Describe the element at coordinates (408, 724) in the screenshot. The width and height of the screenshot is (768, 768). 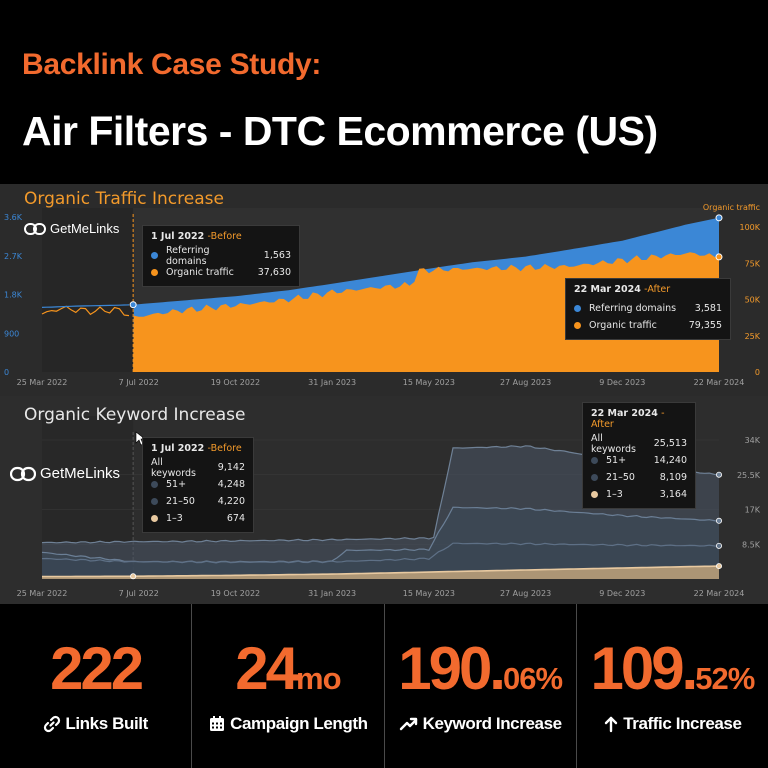
I see `trend-up-icon` at that location.